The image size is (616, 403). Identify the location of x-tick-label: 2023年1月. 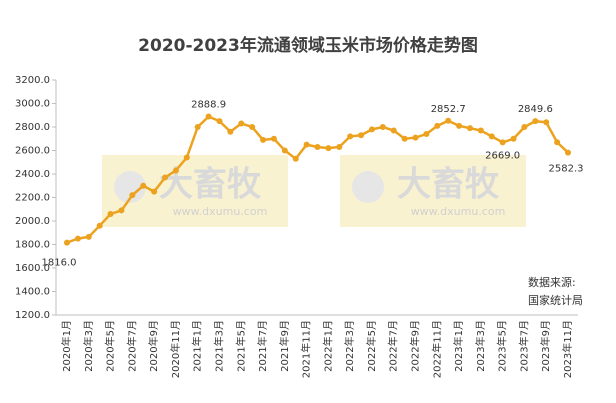
(458, 346).